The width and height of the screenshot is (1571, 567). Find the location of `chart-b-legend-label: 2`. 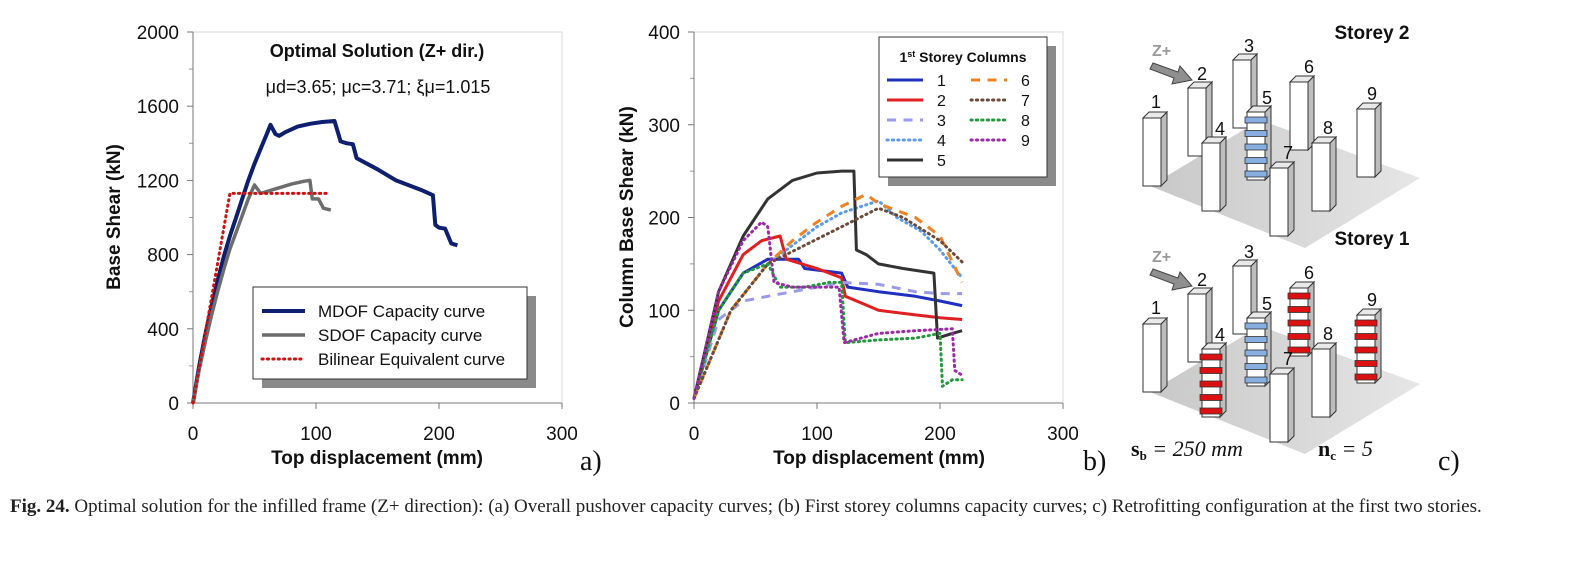

chart-b-legend-label: 2 is located at coordinates (941, 101).